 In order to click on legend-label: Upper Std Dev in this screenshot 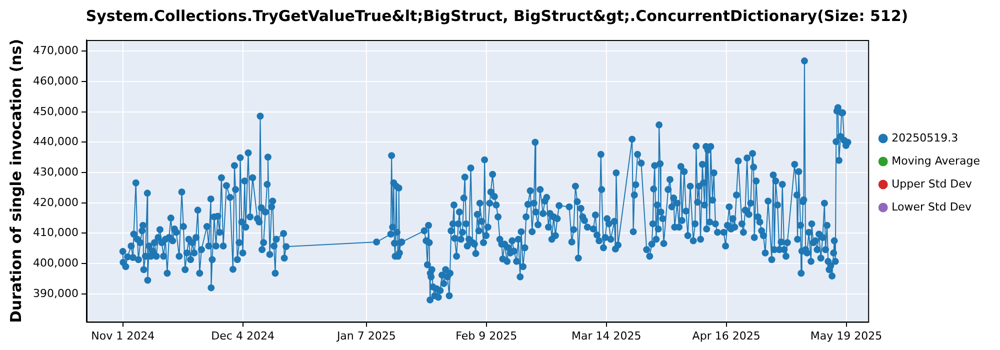, I will do `click(932, 183)`.